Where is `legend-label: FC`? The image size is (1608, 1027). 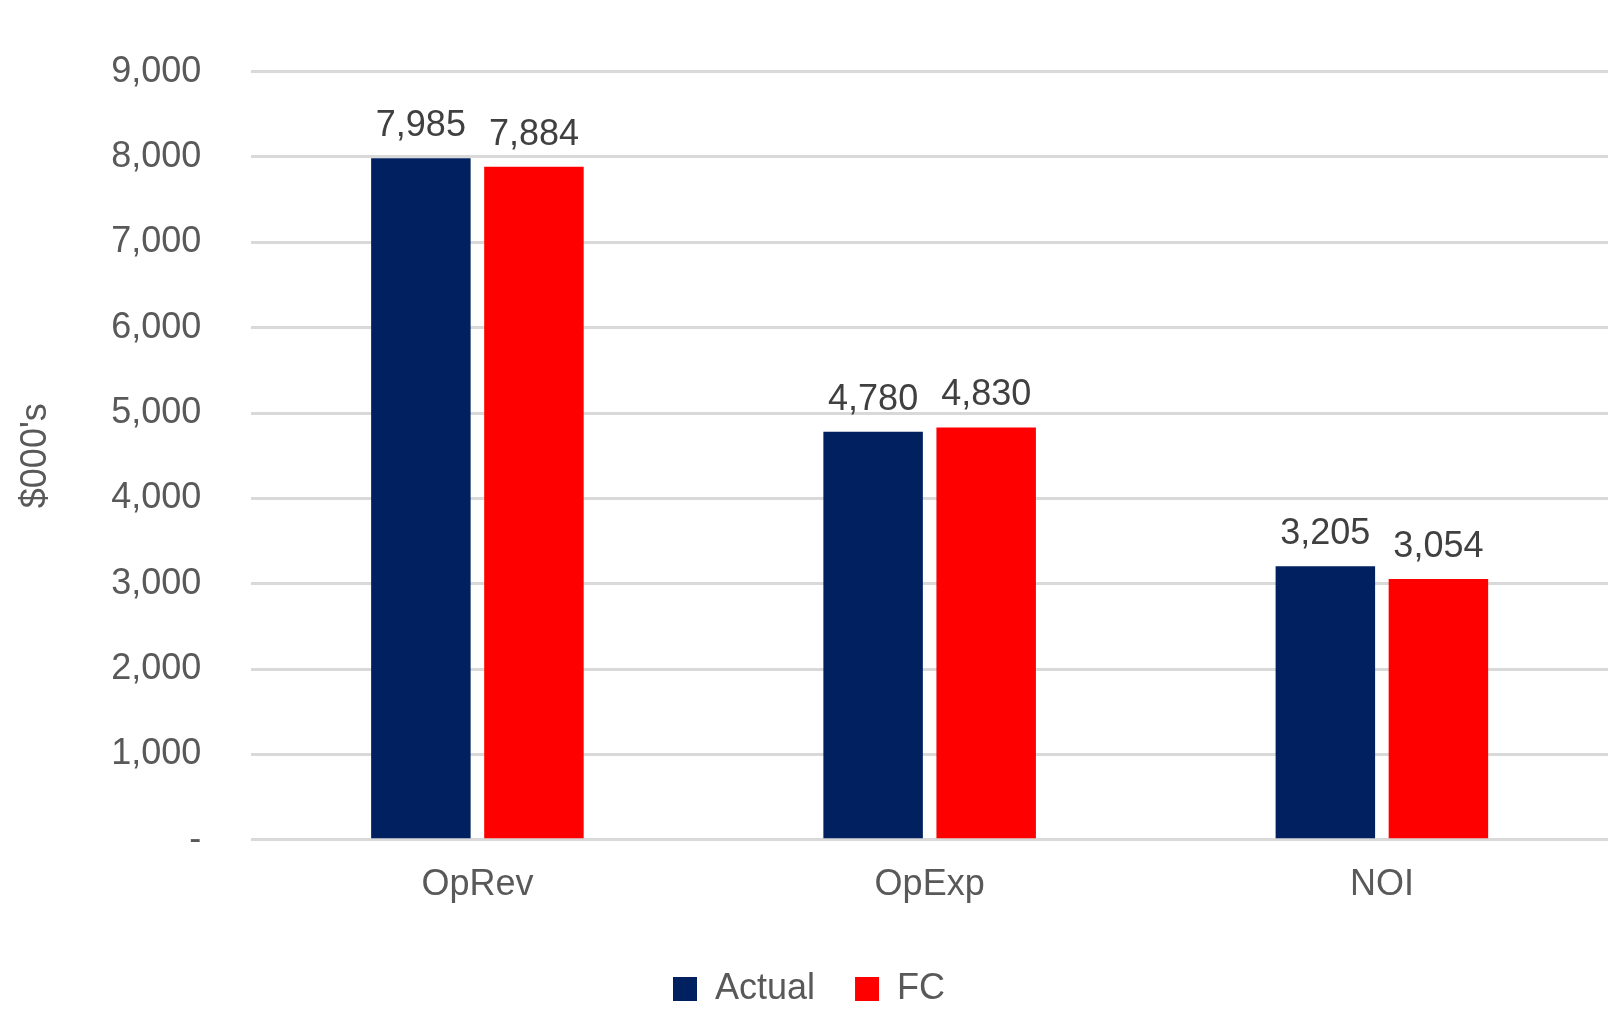
legend-label: FC is located at coordinates (921, 986).